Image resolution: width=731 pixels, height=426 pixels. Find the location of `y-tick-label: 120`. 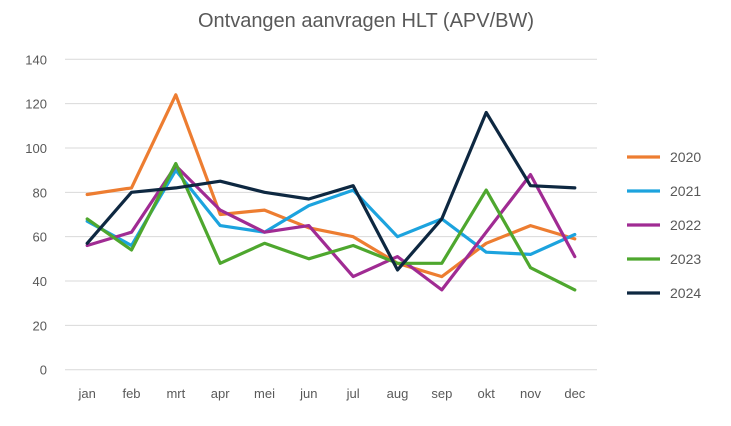

y-tick-label: 120 is located at coordinates (36, 104).